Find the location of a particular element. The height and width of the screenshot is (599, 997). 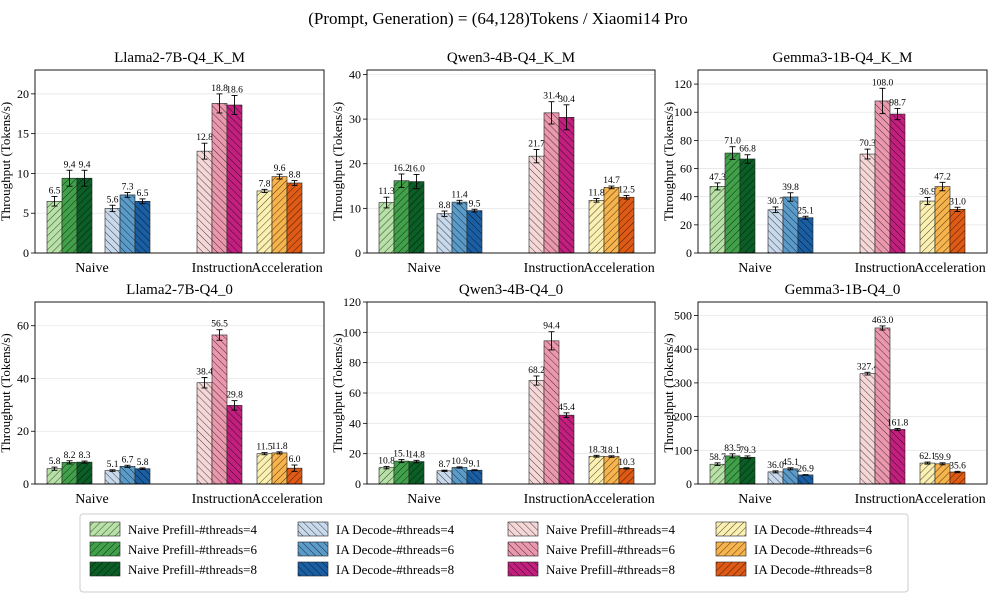

data-label: 11.8 is located at coordinates (279, 447).